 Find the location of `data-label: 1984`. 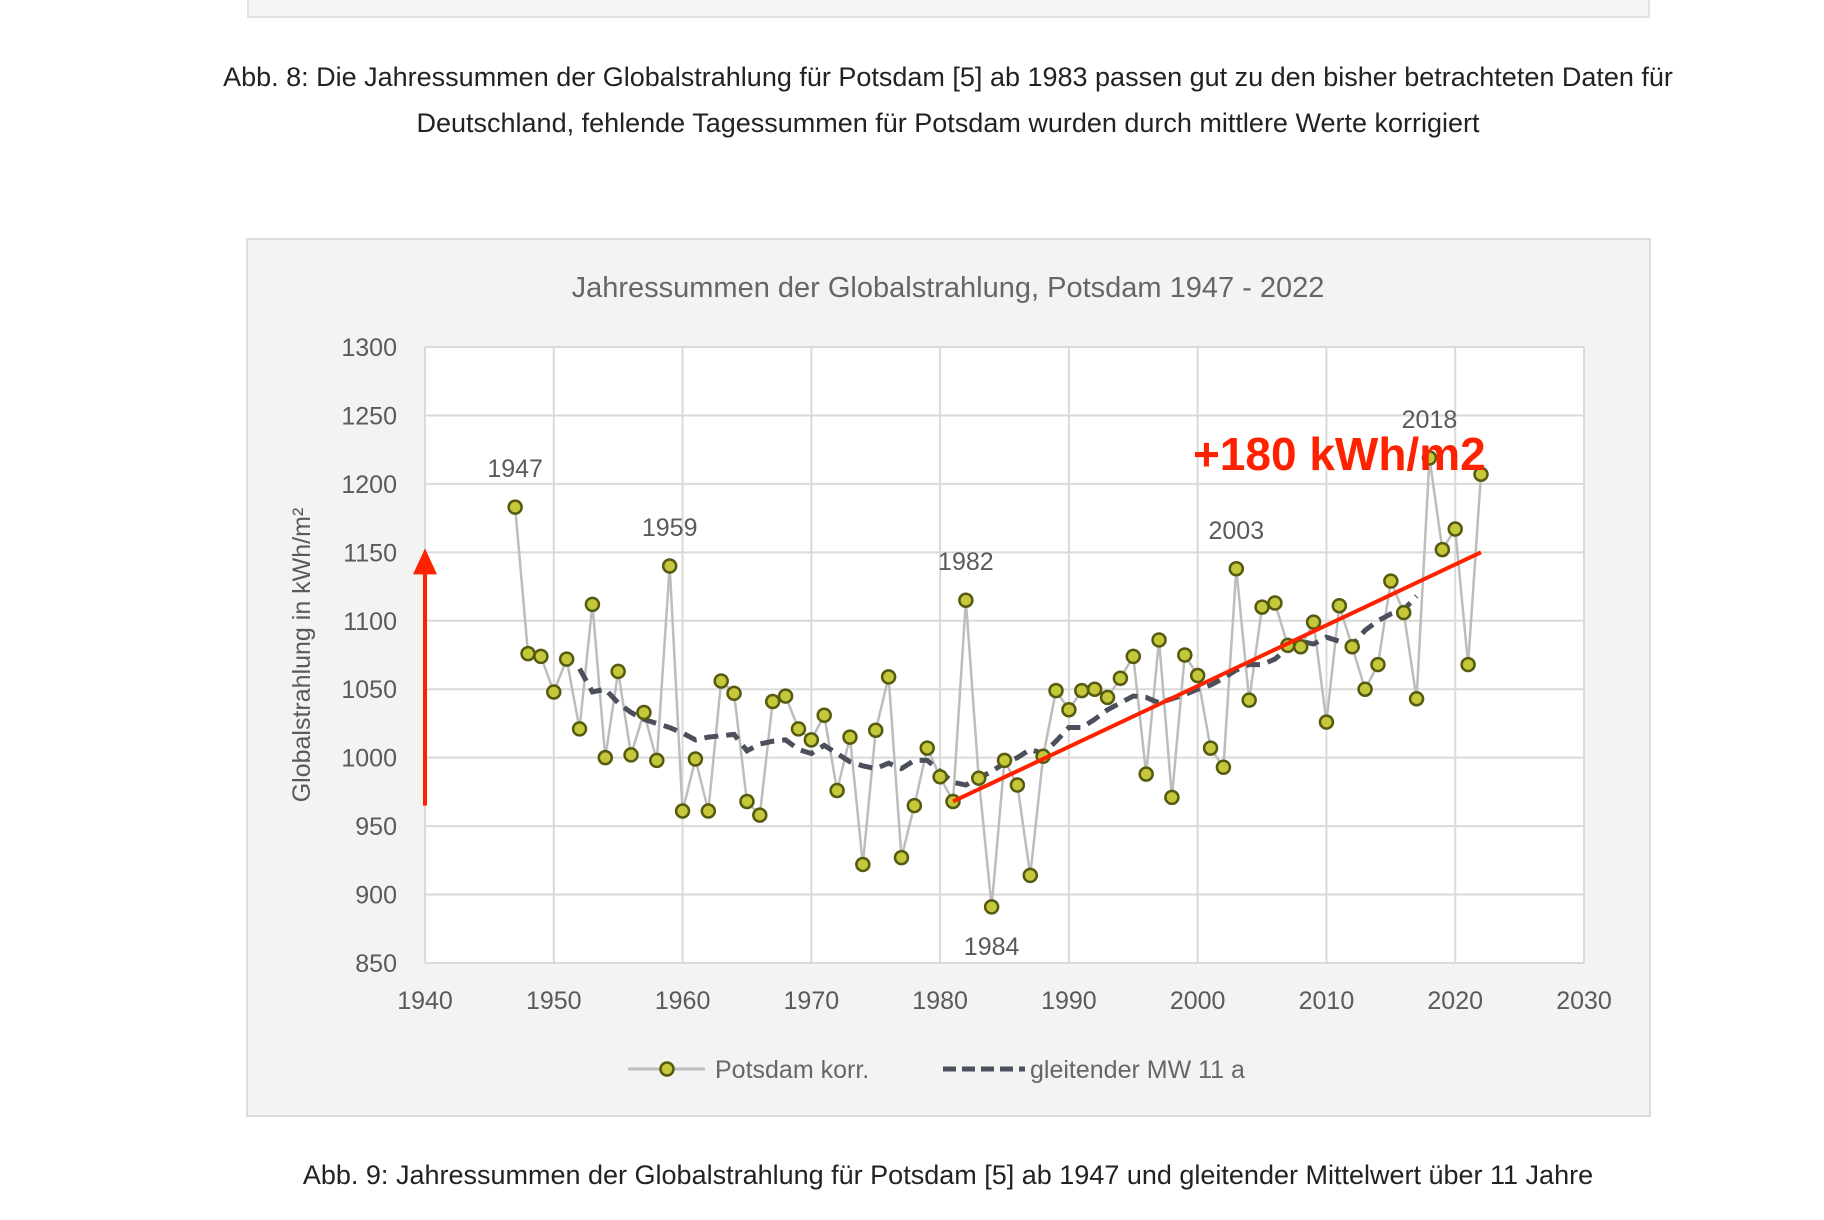

data-label: 1984 is located at coordinates (992, 947).